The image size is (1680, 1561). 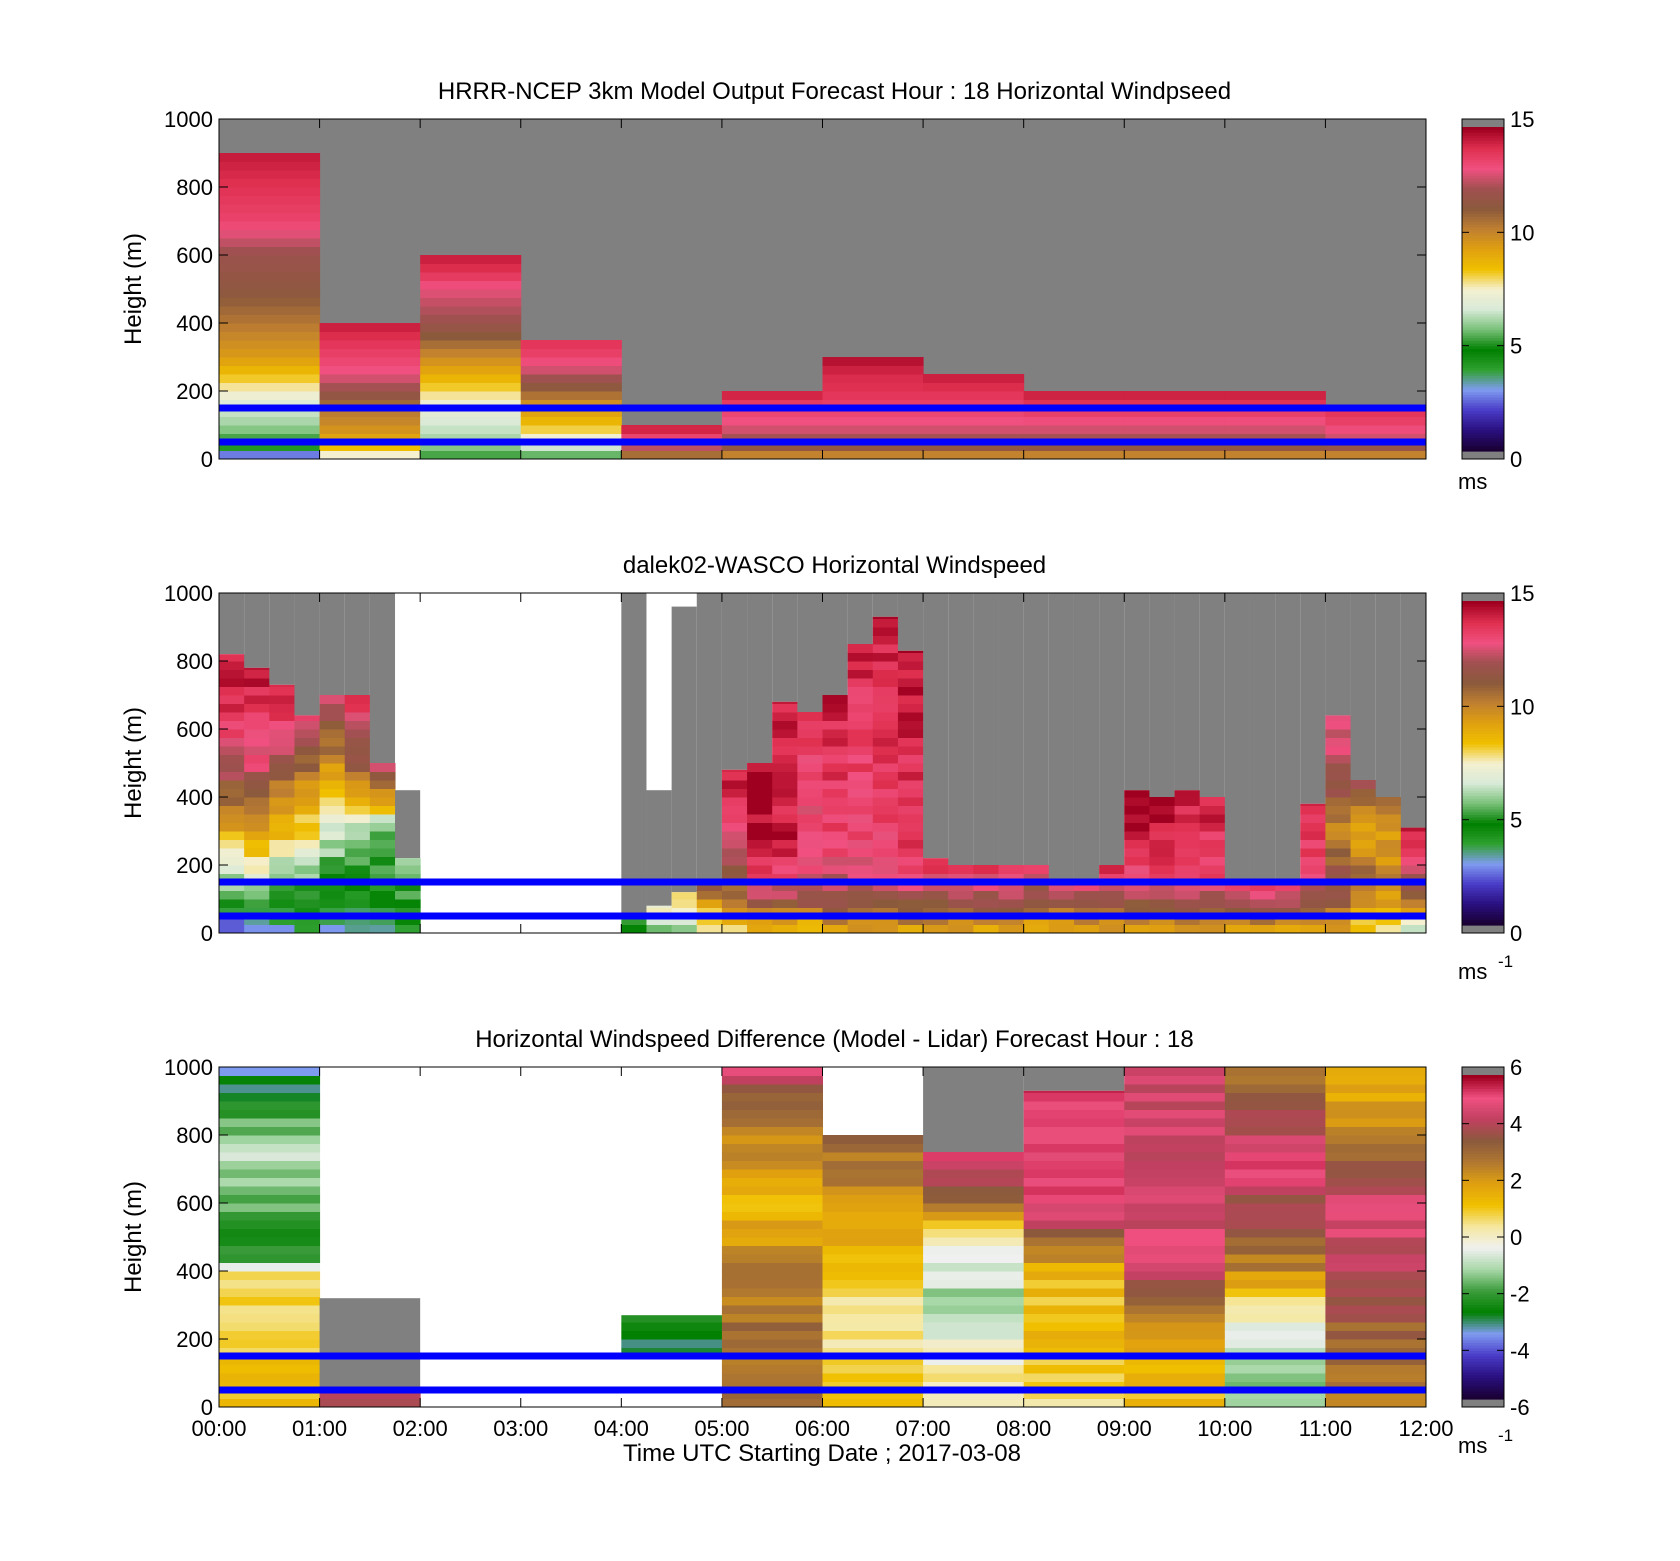 I want to click on y-tick-label: 200, so click(x=194, y=1339).